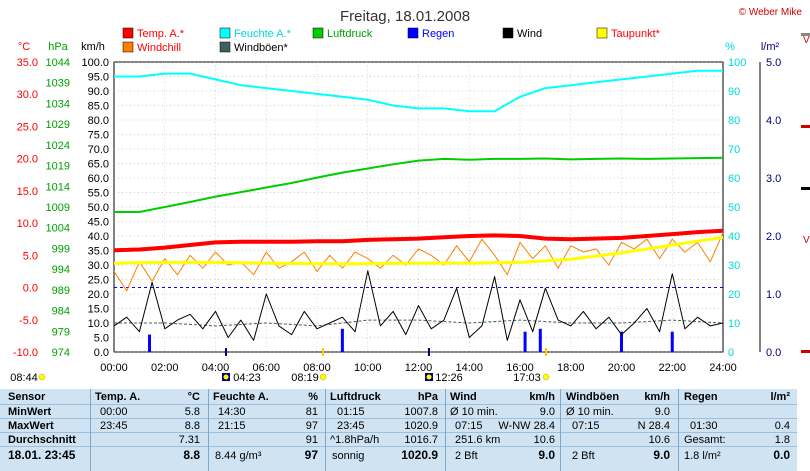  I want to click on row-current-label: 18.01. 23:45, so click(42, 455).